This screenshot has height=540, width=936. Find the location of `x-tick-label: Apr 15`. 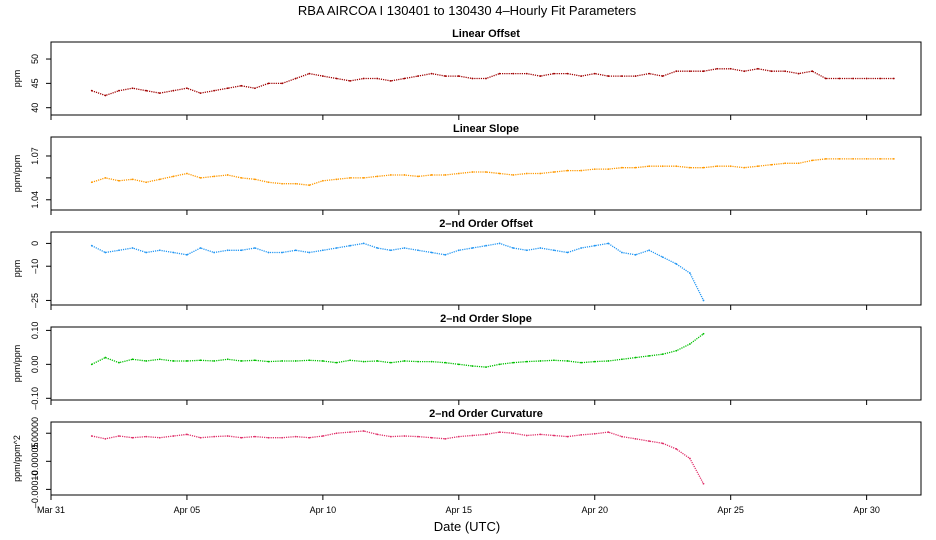

x-tick-label: Apr 15 is located at coordinates (459, 510).